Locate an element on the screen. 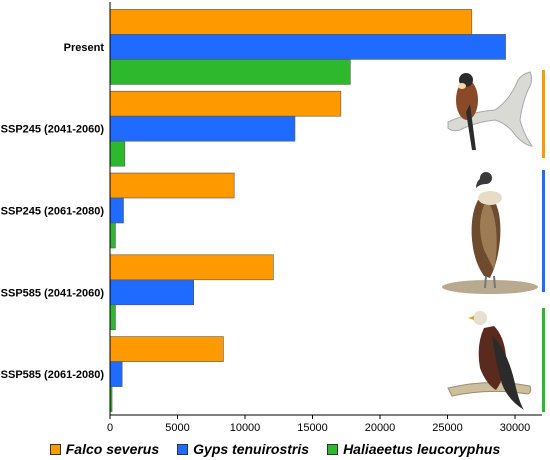 The height and width of the screenshot is (460, 550). legend-item-falco-severus: Falco severus is located at coordinates (104, 449).